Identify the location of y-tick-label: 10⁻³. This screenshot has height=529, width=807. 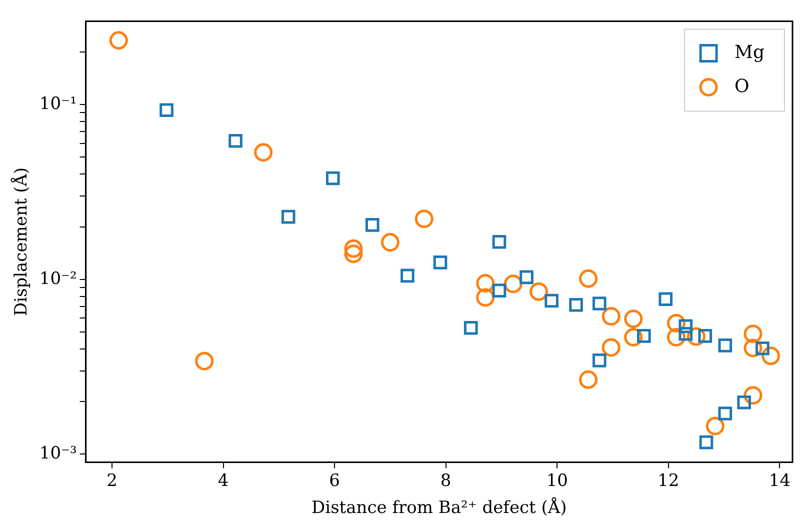
(58, 454).